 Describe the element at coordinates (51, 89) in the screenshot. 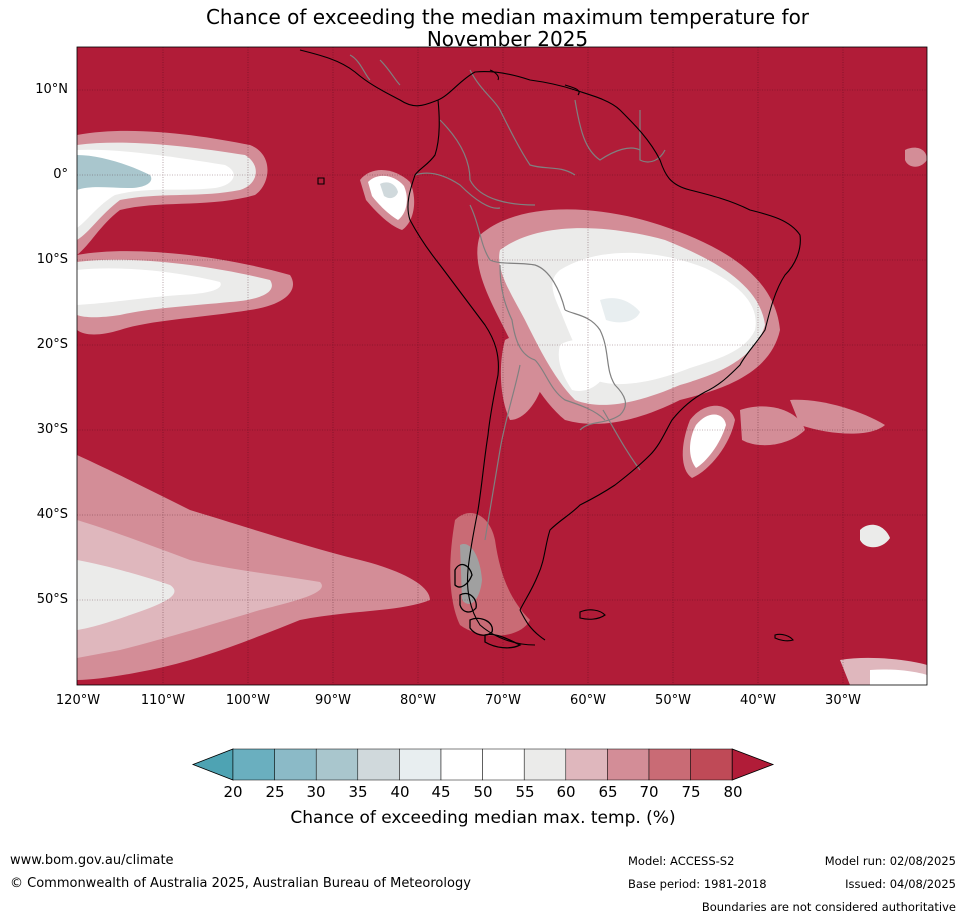

I see `lat-label-10n: 10°N` at that location.